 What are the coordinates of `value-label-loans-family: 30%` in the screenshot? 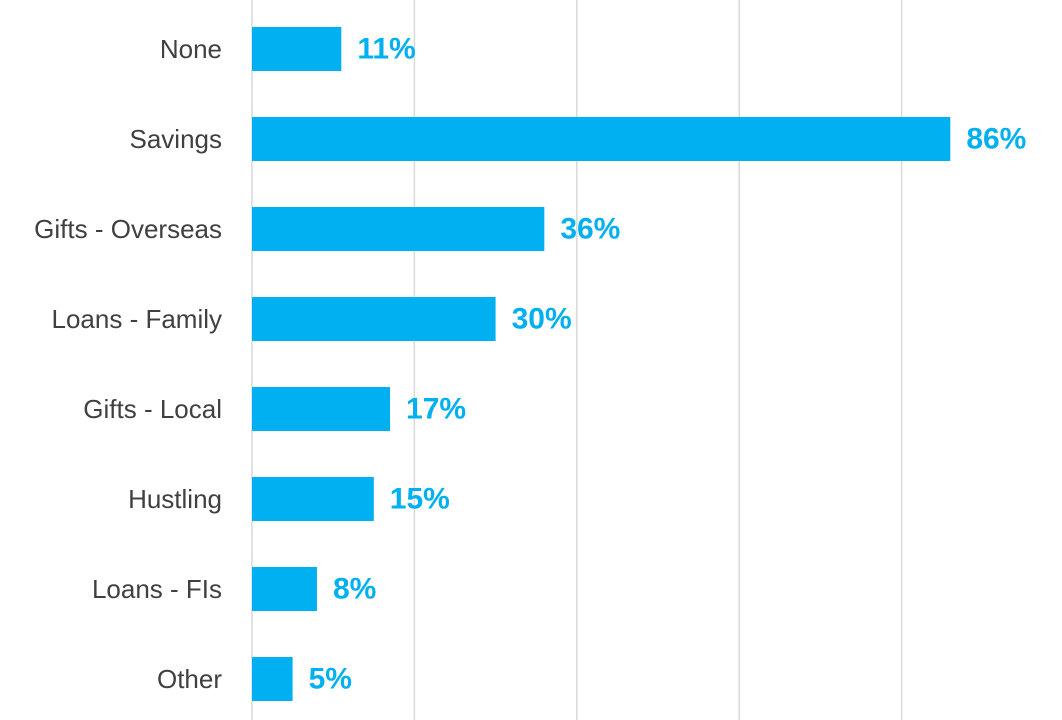 It's located at (542, 319).